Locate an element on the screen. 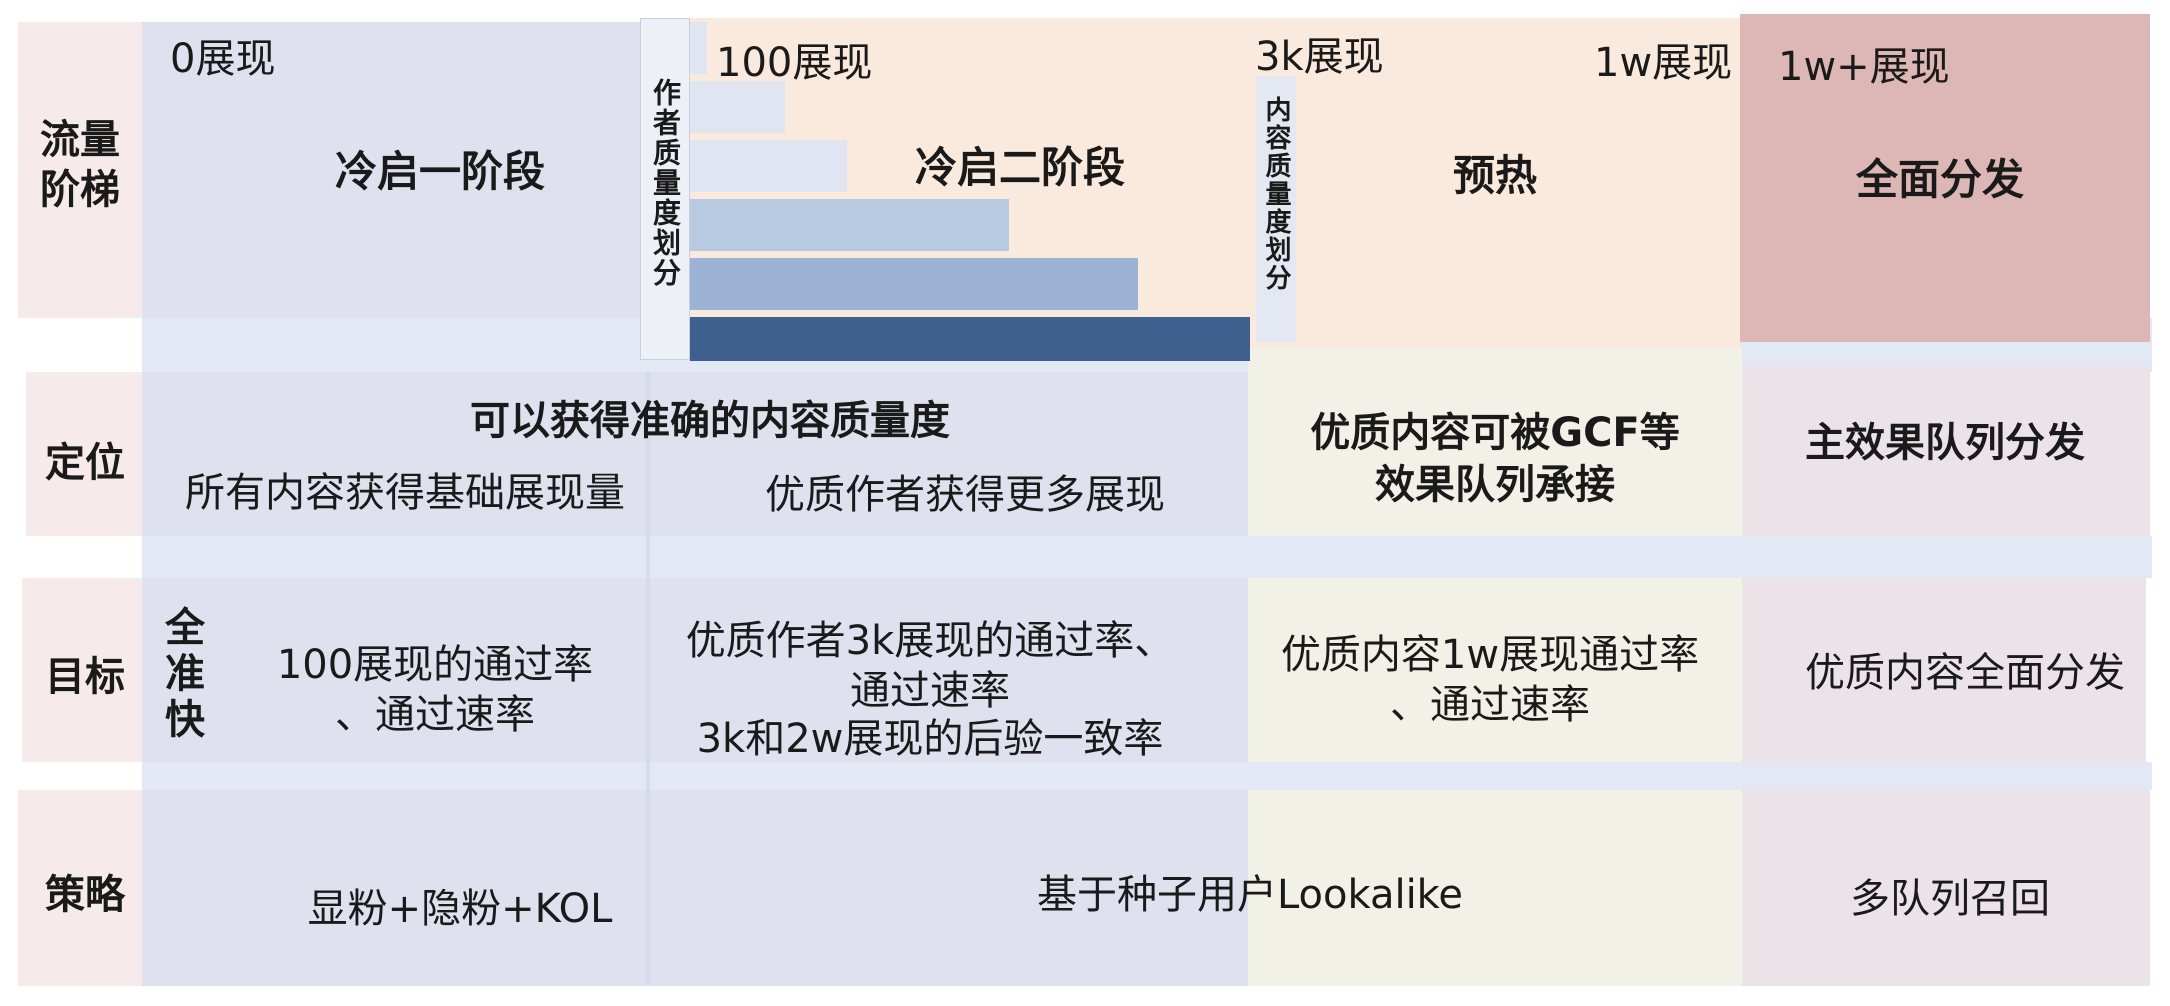 Image resolution: width=2170 pixels, height=1006 pixels. goal-full: 优质内容全面分发 is located at coordinates (1965, 673).